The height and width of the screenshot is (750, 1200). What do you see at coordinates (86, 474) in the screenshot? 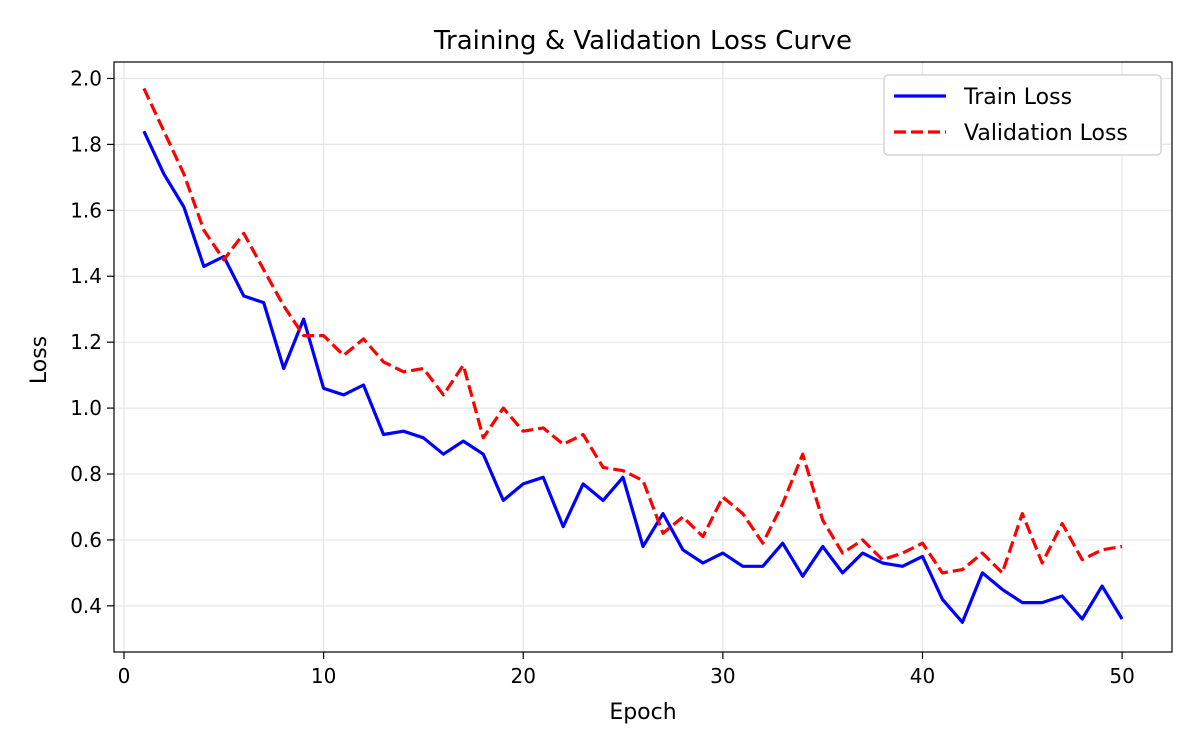
I see `y-tick-label: 0.8` at bounding box center [86, 474].